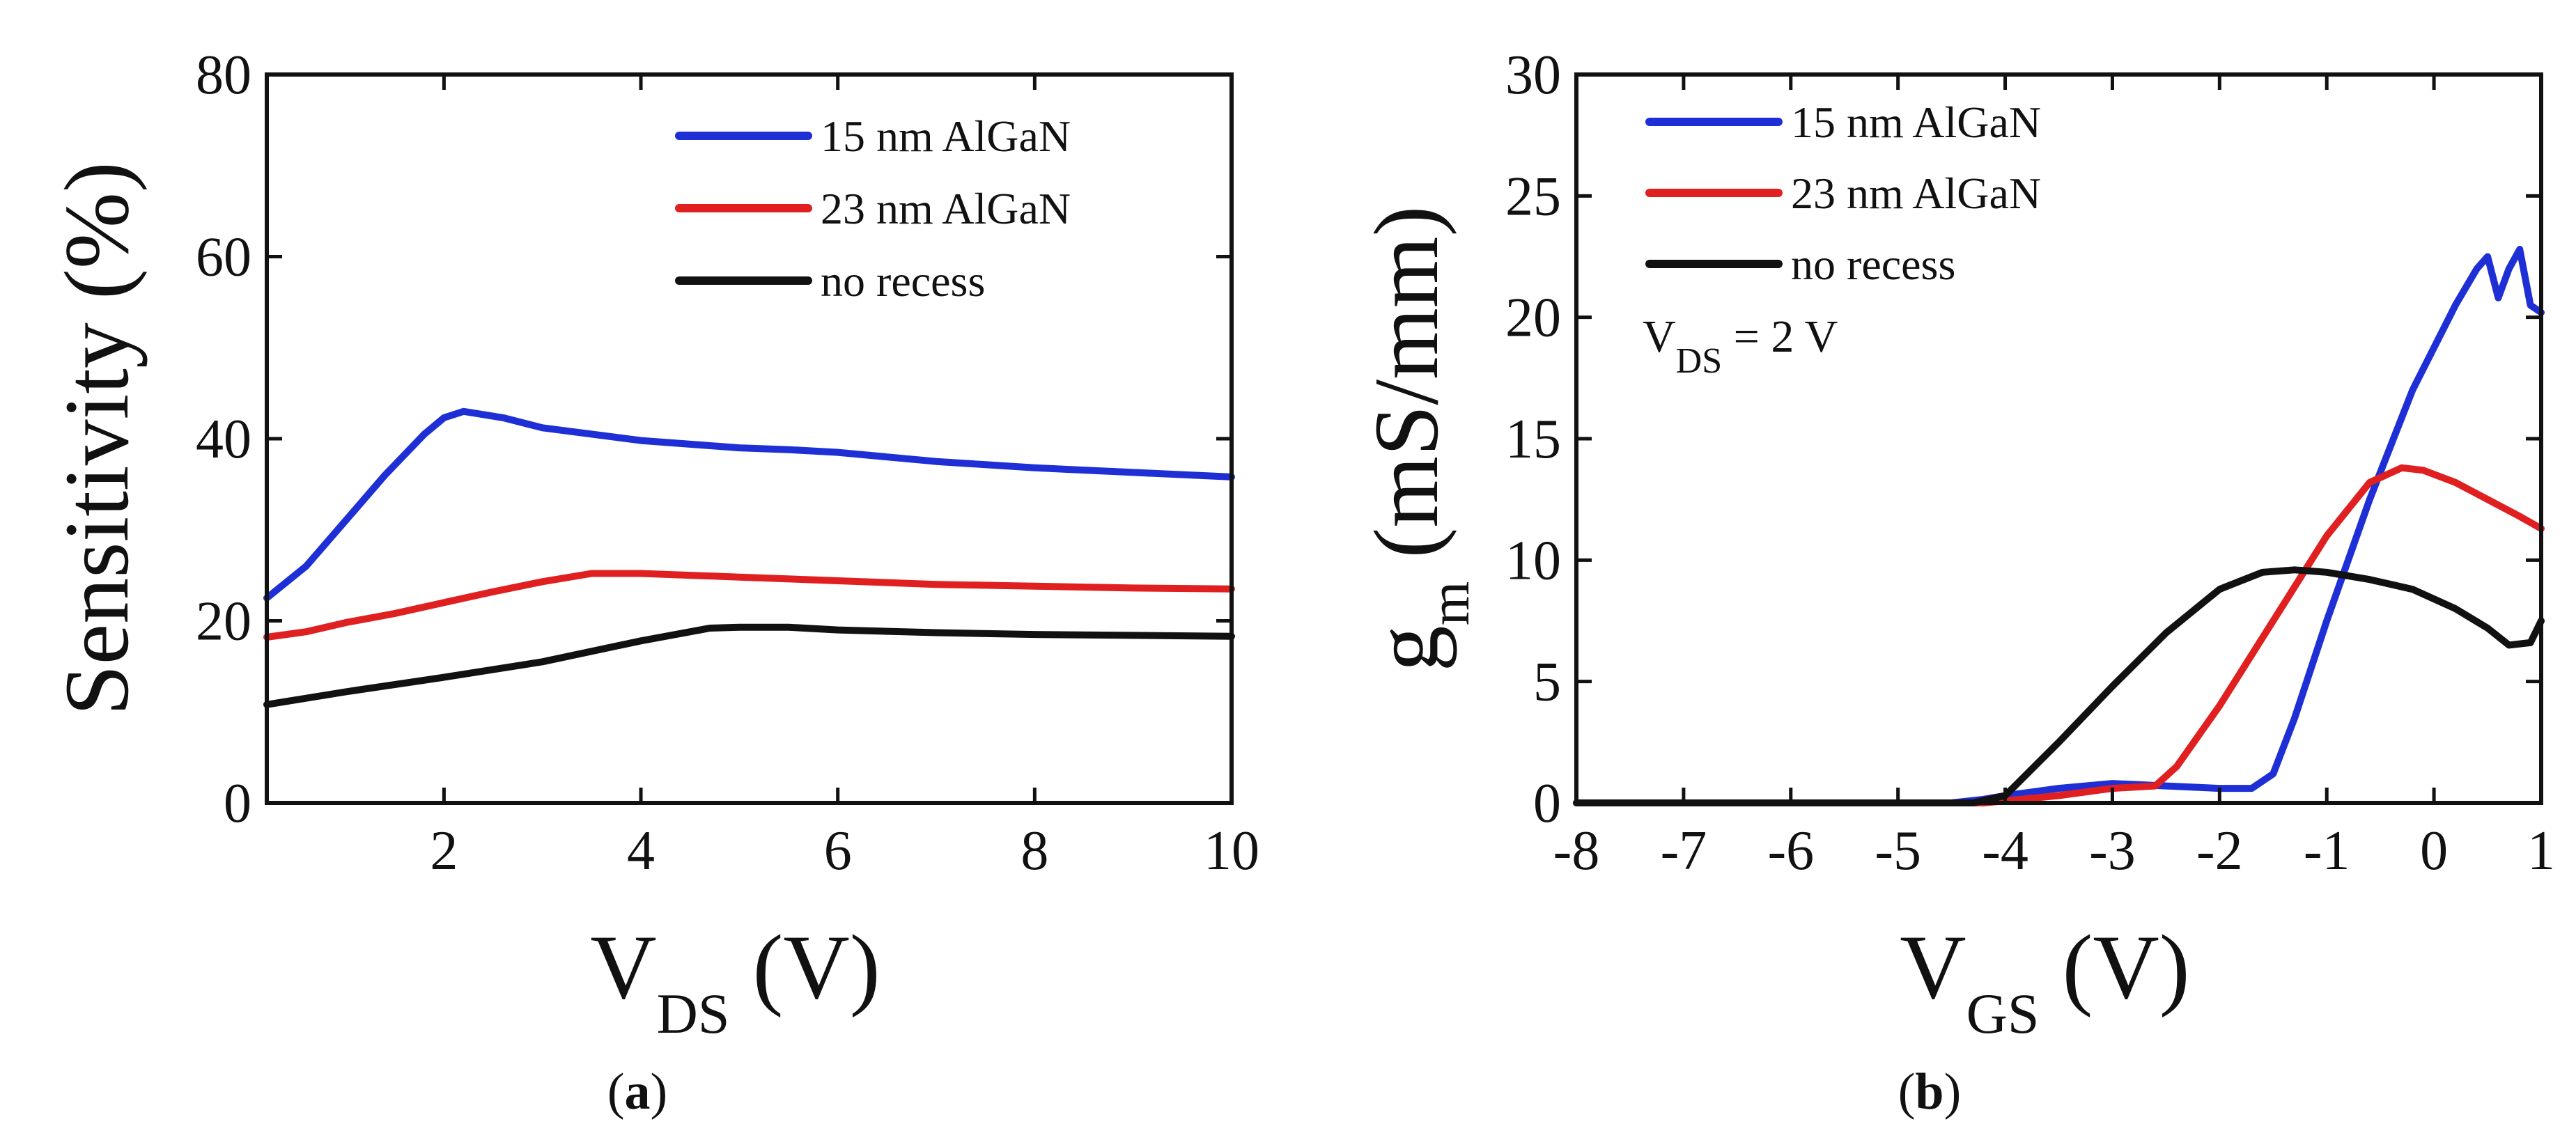 This screenshot has height=1133, width=2576. I want to click on panel-b-x-tick-label: -4, so click(2005, 851).